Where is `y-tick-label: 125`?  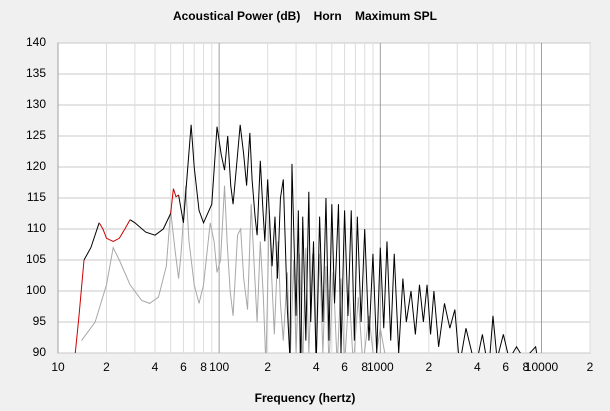 y-tick-label: 125 is located at coordinates (36, 135).